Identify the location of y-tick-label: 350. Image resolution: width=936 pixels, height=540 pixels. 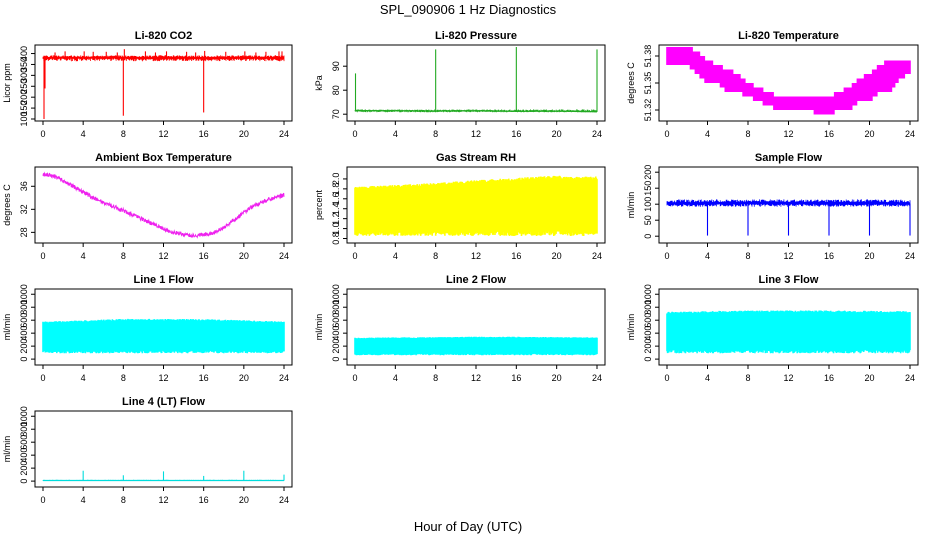
(24, 64).